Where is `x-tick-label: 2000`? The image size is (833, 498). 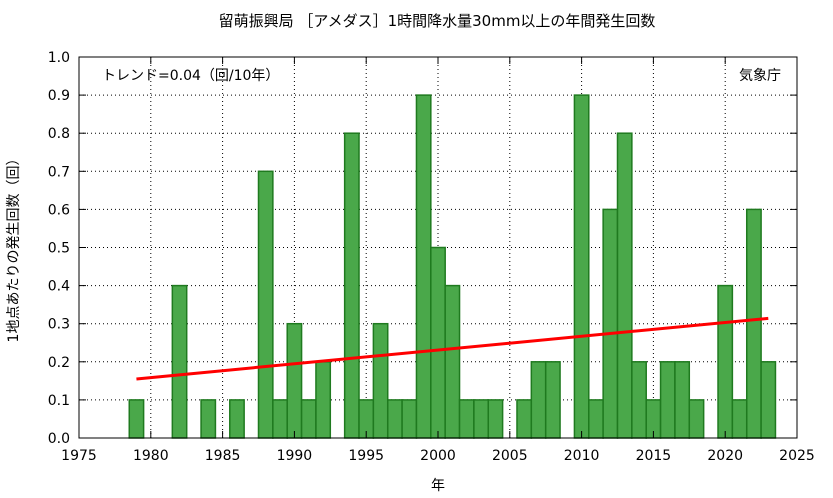 x-tick-label: 2000 is located at coordinates (438, 456).